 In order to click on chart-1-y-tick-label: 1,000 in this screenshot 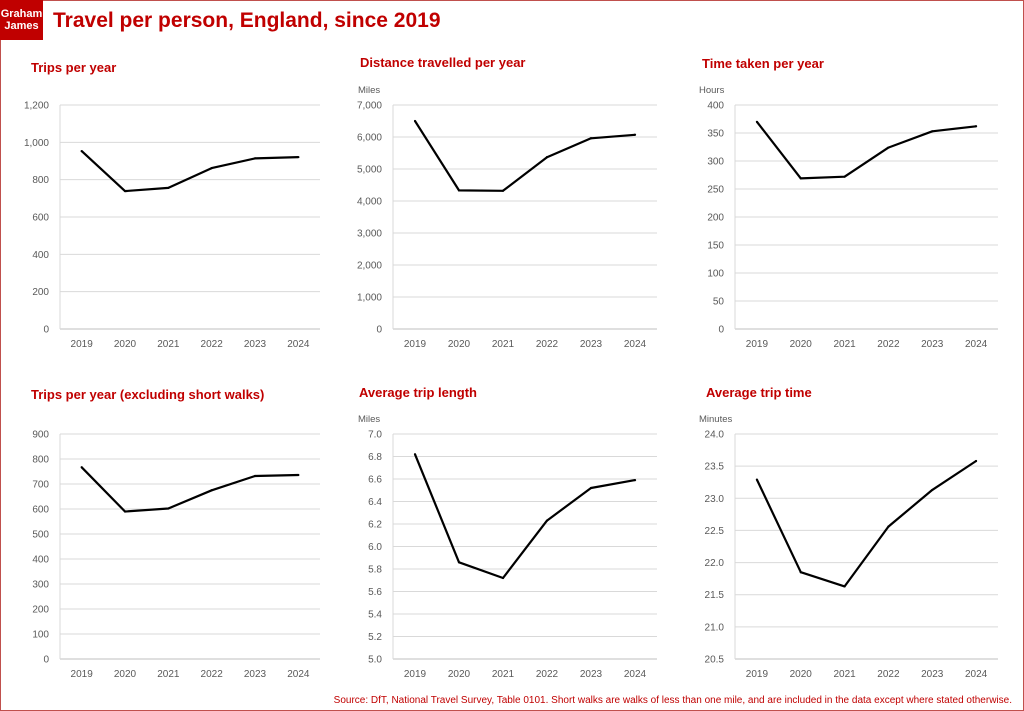, I will do `click(369, 298)`.